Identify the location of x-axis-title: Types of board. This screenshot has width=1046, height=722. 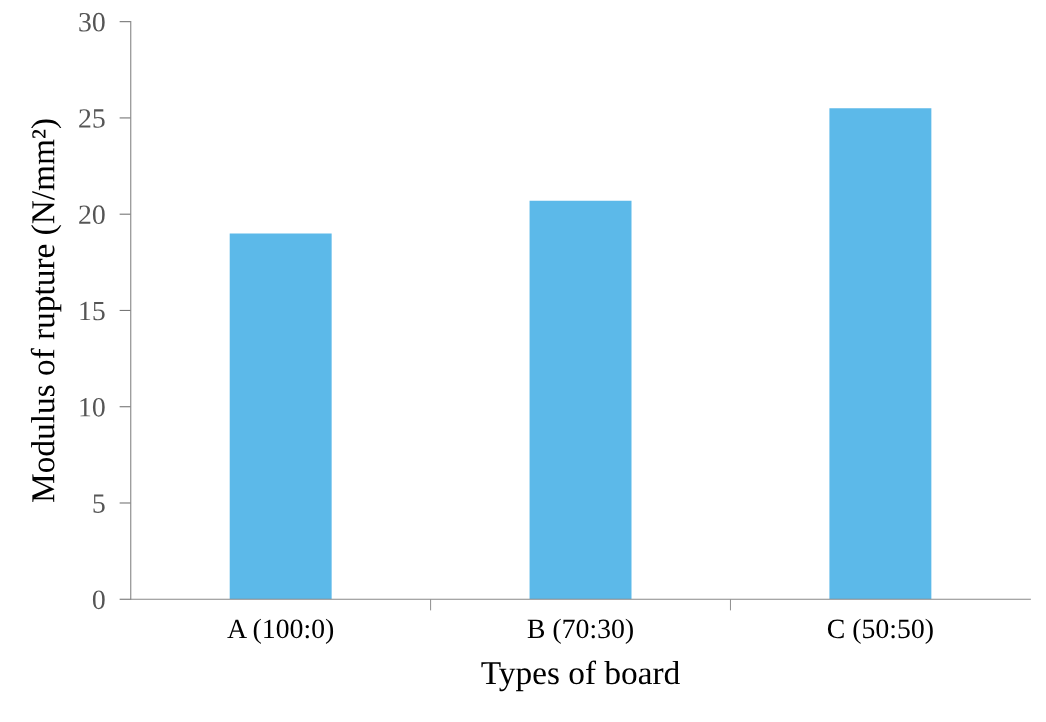
(580, 676).